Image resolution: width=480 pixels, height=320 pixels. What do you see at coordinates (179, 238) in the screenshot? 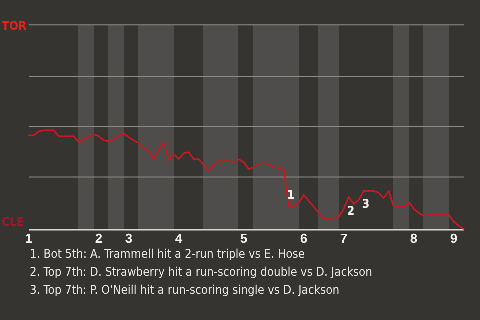
I see `x-tick-label: 4` at bounding box center [179, 238].